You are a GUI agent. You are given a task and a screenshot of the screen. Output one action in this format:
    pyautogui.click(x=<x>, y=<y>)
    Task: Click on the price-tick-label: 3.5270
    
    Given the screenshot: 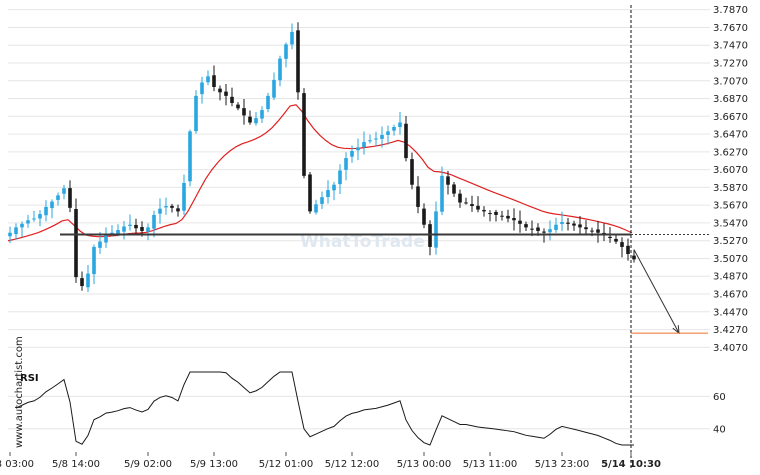 What is the action you would take?
    pyautogui.click(x=730, y=241)
    